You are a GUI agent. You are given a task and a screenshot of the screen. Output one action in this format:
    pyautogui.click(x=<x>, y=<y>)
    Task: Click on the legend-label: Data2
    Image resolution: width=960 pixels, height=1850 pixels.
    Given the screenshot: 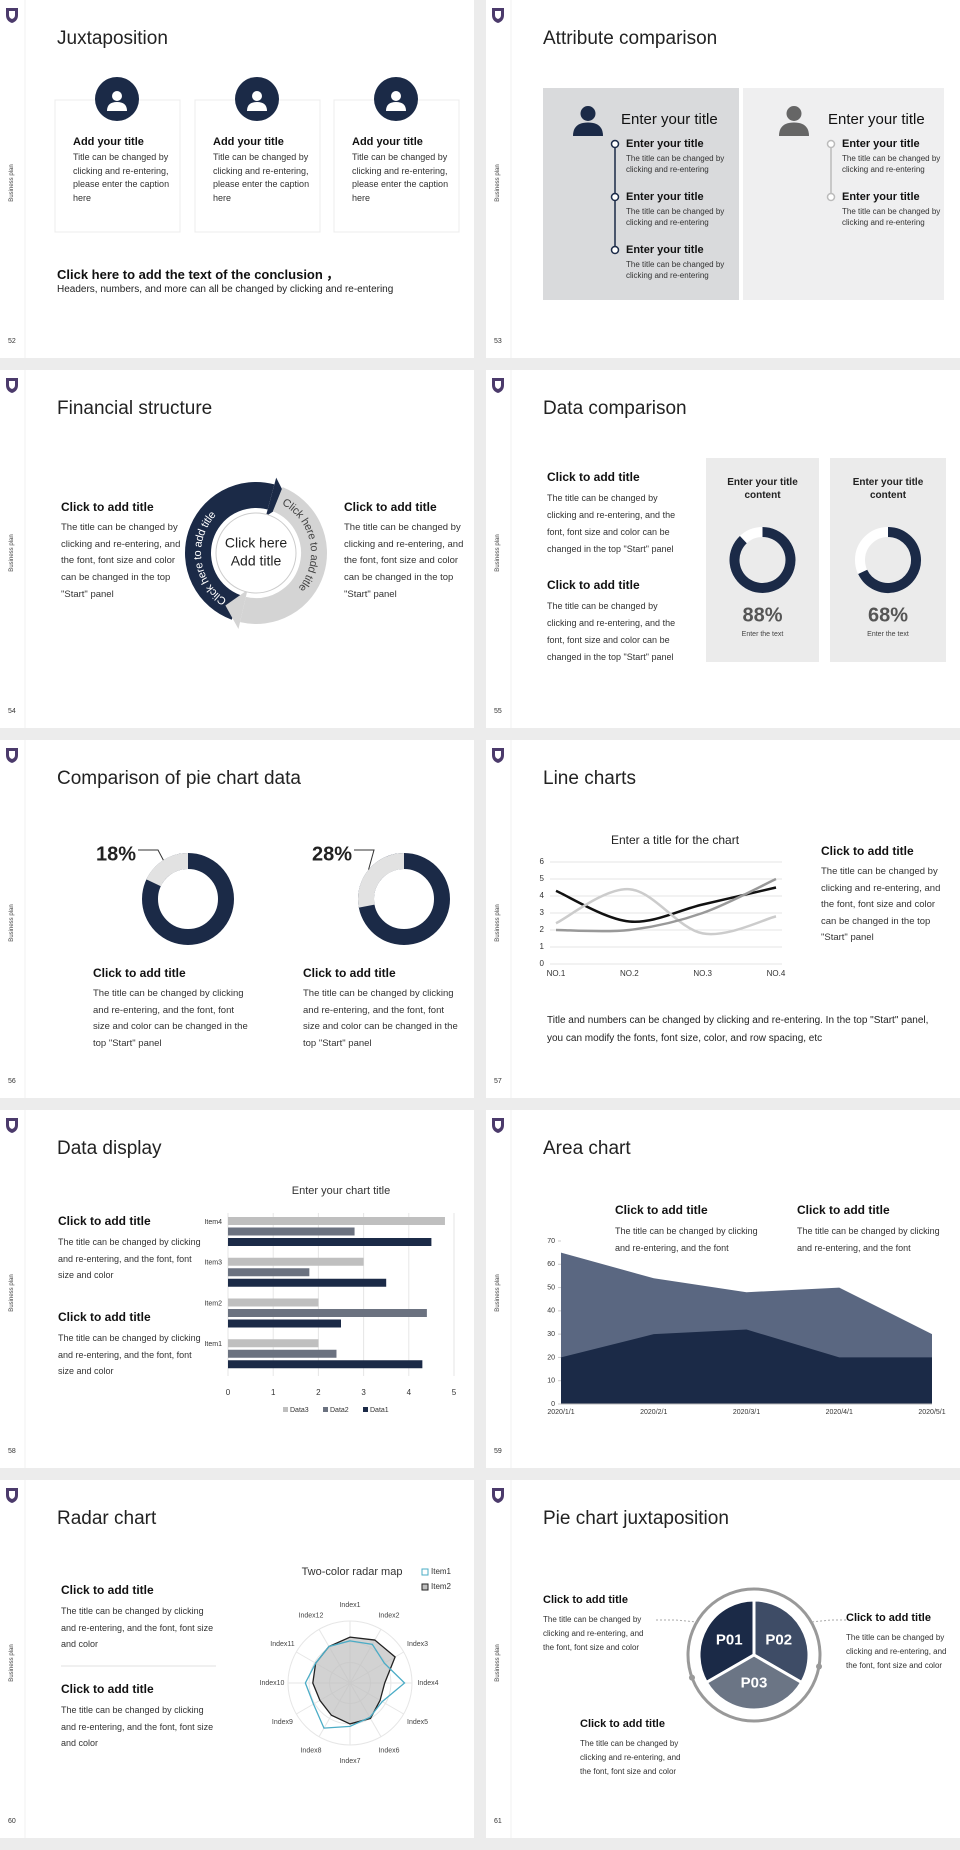 What is the action you would take?
    pyautogui.click(x=339, y=1410)
    